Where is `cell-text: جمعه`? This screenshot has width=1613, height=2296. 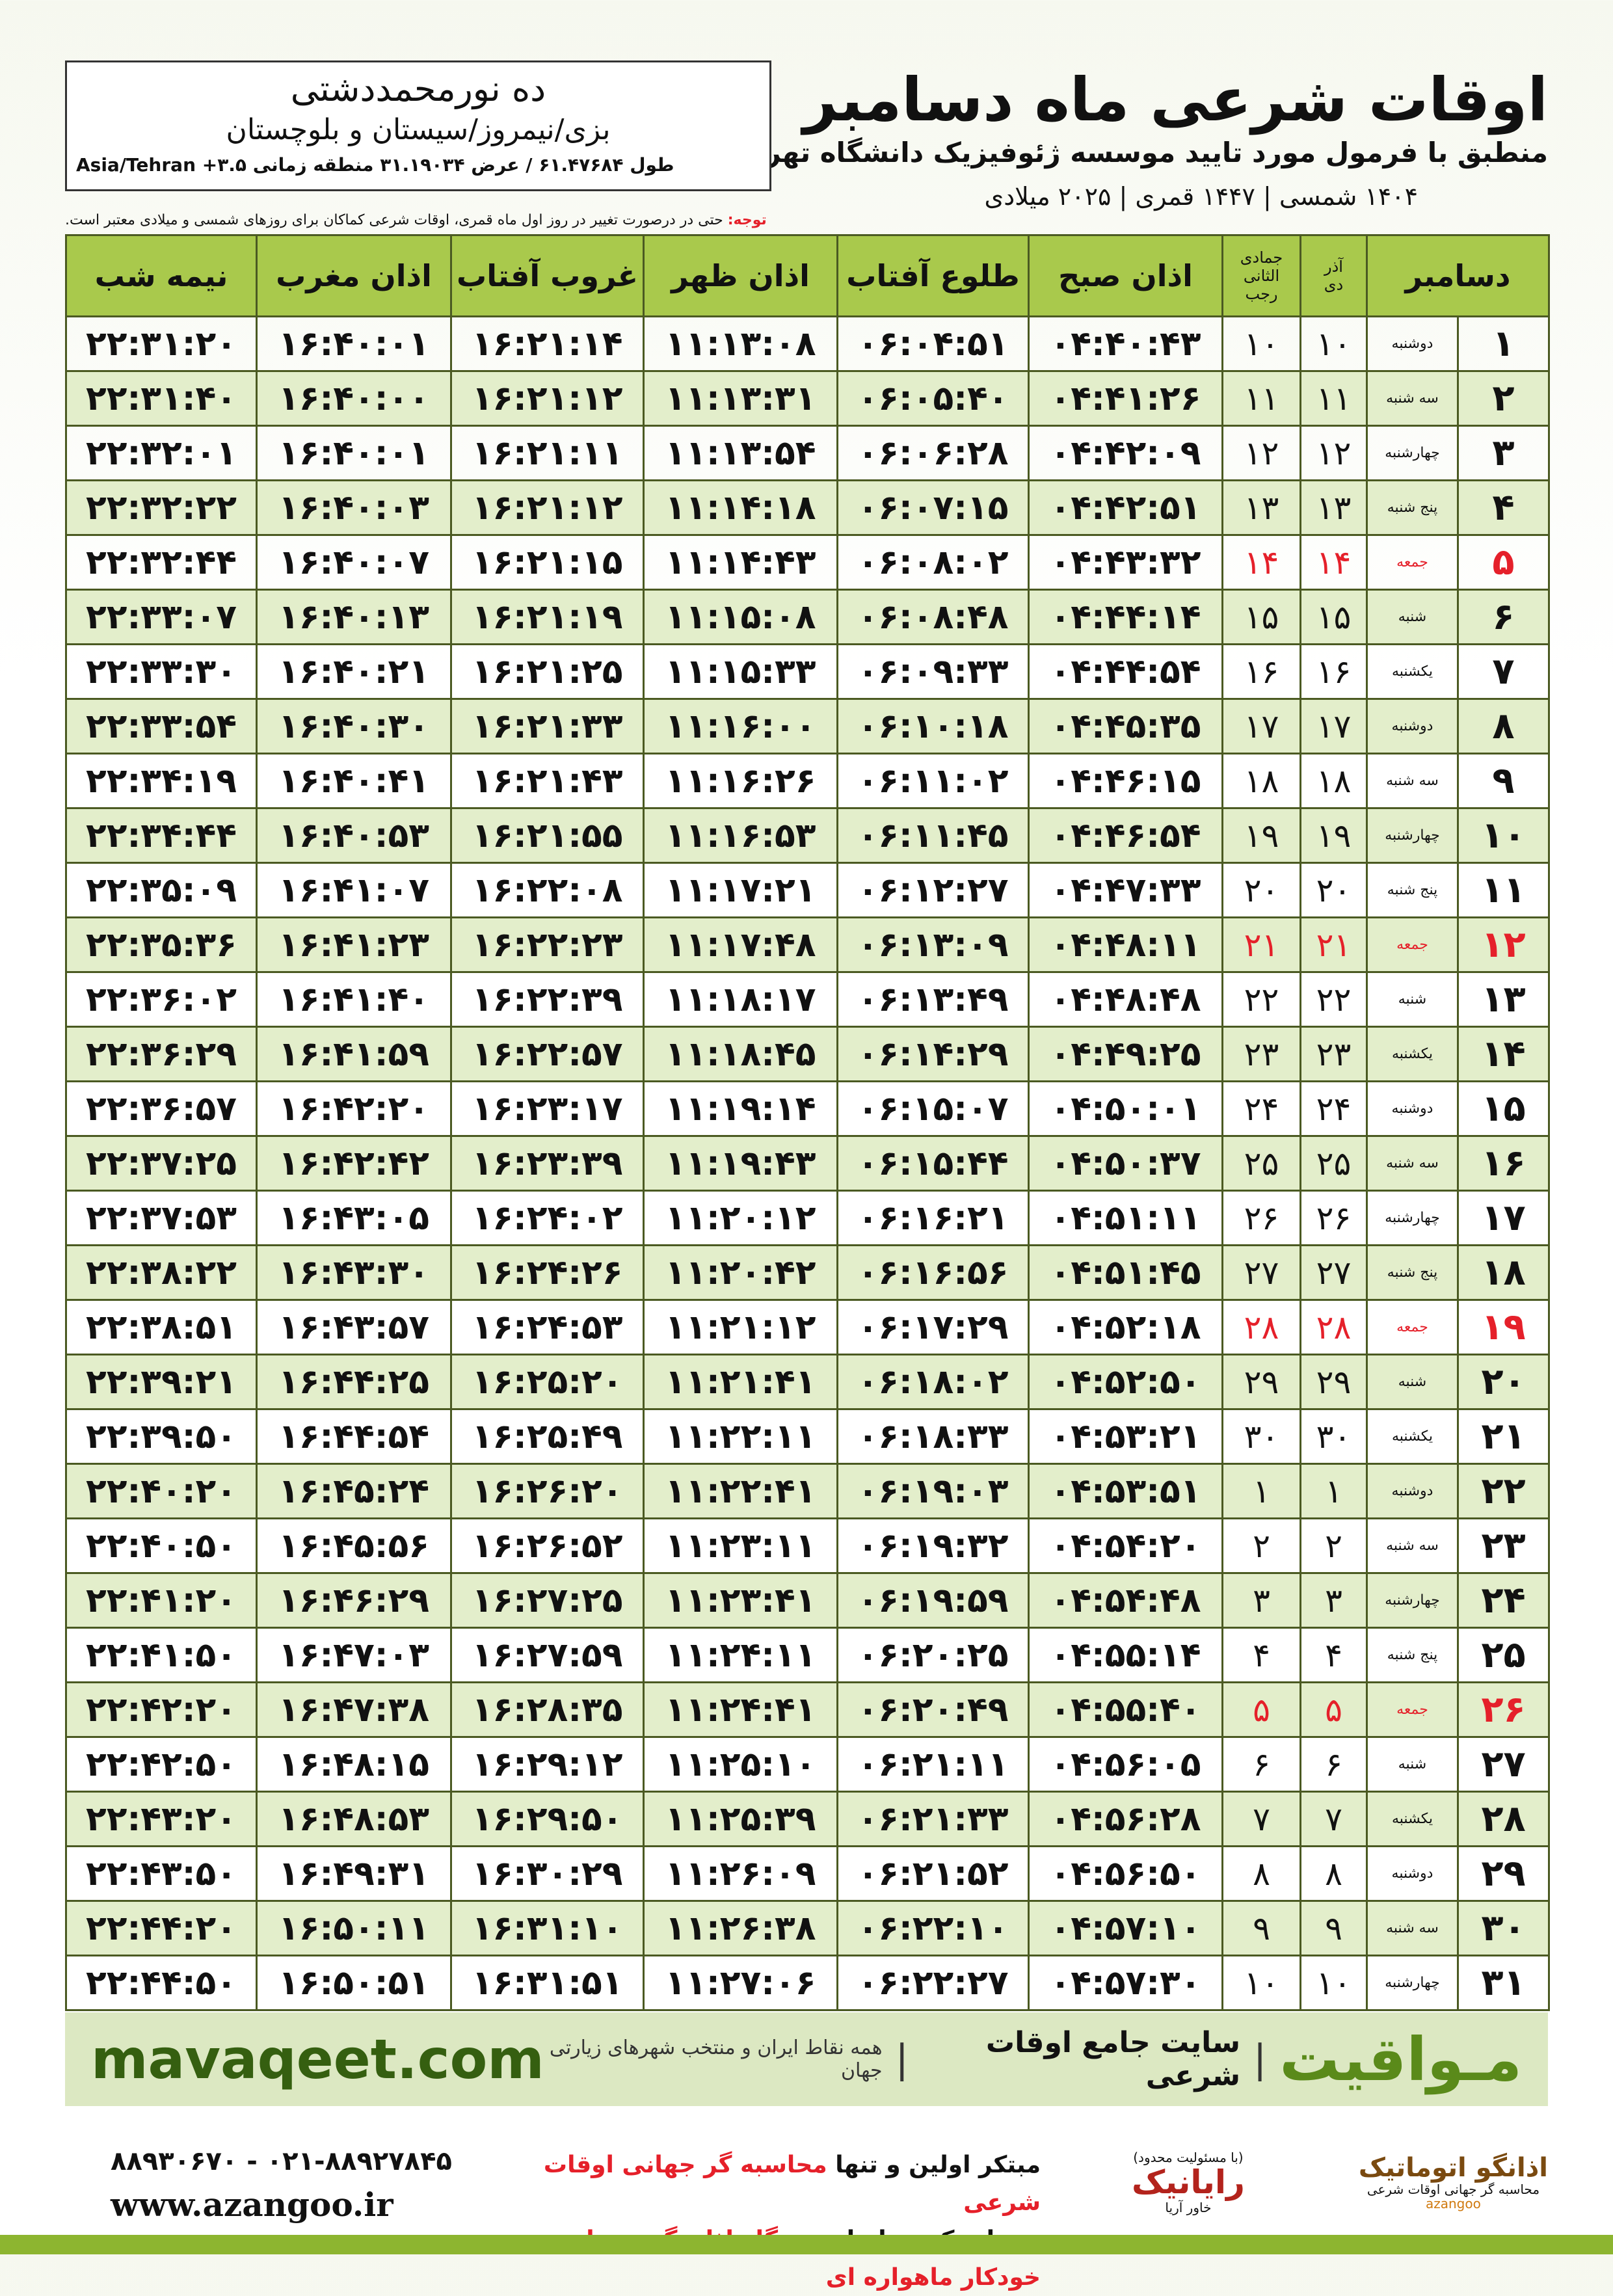 cell-text: جمعه is located at coordinates (1412, 1327).